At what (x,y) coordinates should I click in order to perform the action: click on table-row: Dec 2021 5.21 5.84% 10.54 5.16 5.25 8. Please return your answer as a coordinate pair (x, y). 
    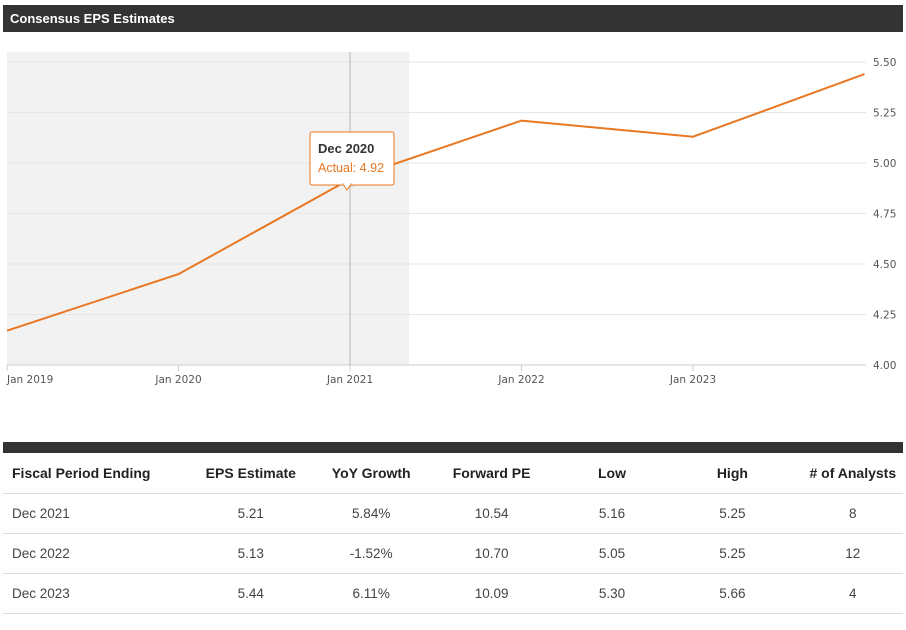
    Looking at the image, I should click on (453, 513).